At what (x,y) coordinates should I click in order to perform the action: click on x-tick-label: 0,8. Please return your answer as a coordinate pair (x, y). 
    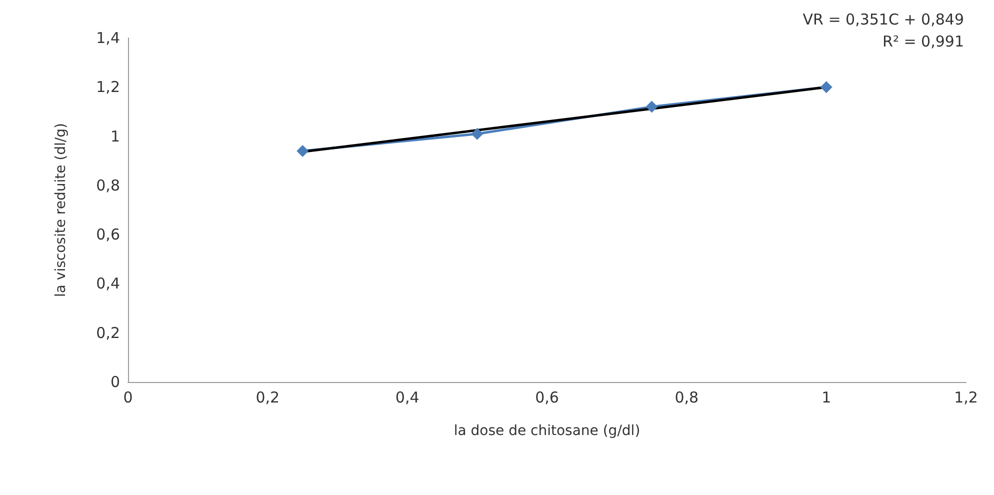
    Looking at the image, I should click on (686, 397).